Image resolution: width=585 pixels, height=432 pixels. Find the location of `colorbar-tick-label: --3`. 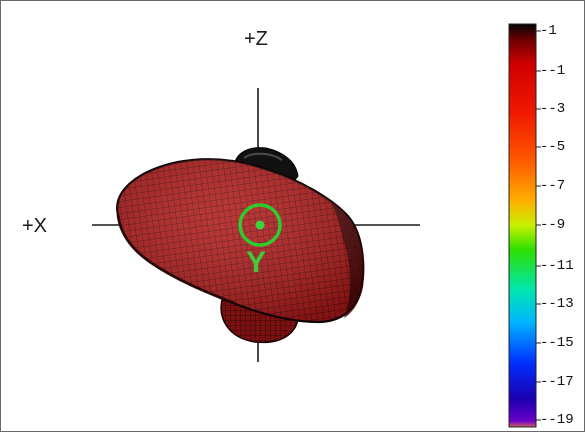

colorbar-tick-label: --3 is located at coordinates (553, 109).